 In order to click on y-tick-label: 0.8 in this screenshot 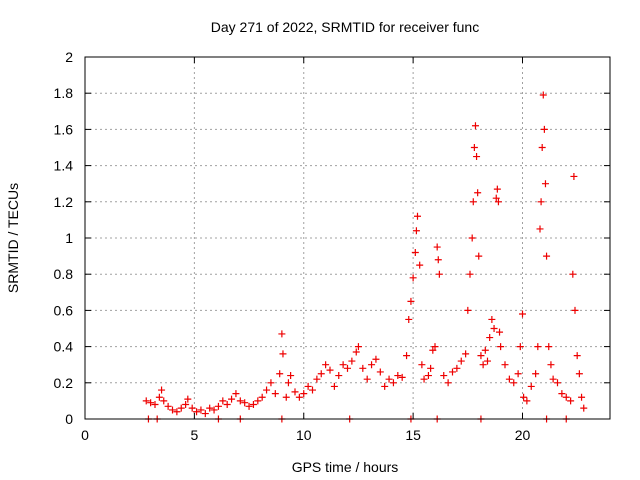, I will do `click(64, 274)`.